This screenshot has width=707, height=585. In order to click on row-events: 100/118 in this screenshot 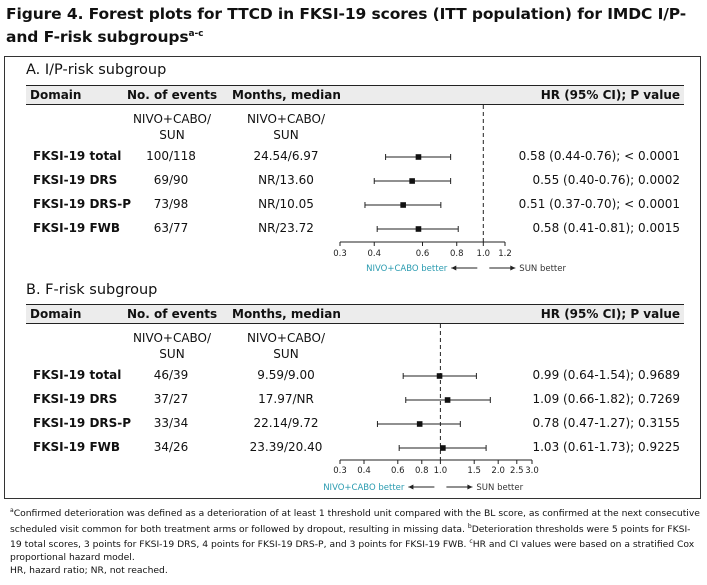, I will do `click(171, 156)`.